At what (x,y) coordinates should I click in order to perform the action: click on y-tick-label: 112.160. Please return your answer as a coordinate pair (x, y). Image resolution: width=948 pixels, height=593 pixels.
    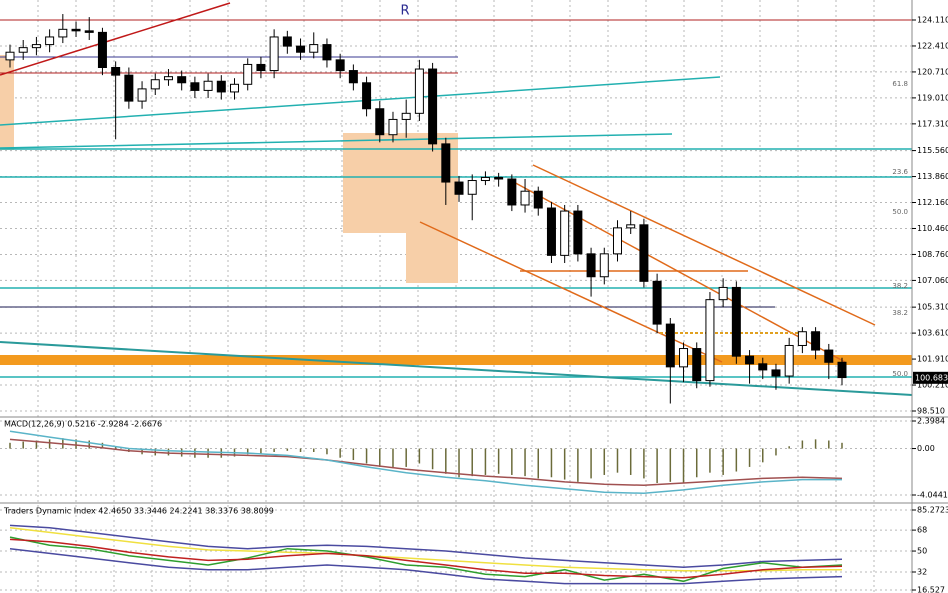
    Looking at the image, I should click on (932, 202).